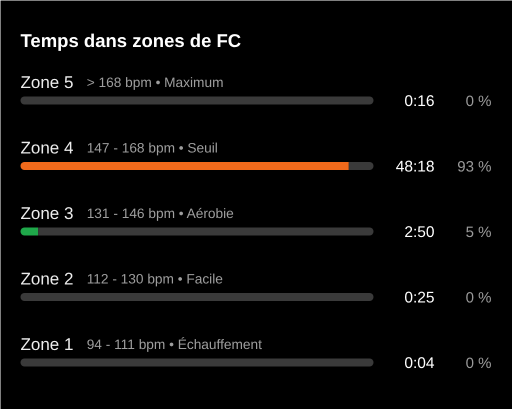 The height and width of the screenshot is (409, 512). What do you see at coordinates (152, 148) in the screenshot?
I see `annotation: 147 - 168 bpm • Seuil` at bounding box center [152, 148].